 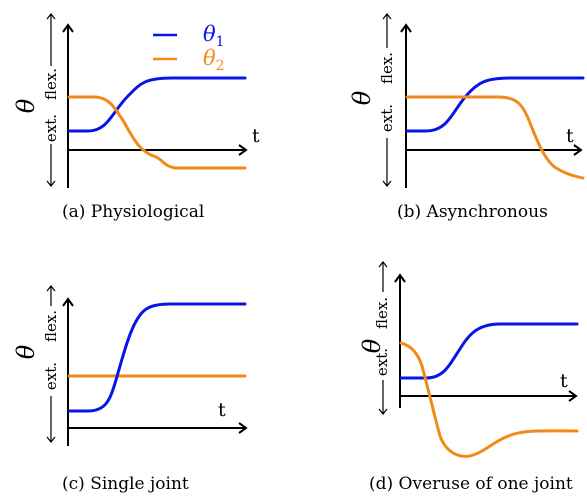 I want to click on caption-d: (d) Overuse of one joint, so click(x=471, y=484).